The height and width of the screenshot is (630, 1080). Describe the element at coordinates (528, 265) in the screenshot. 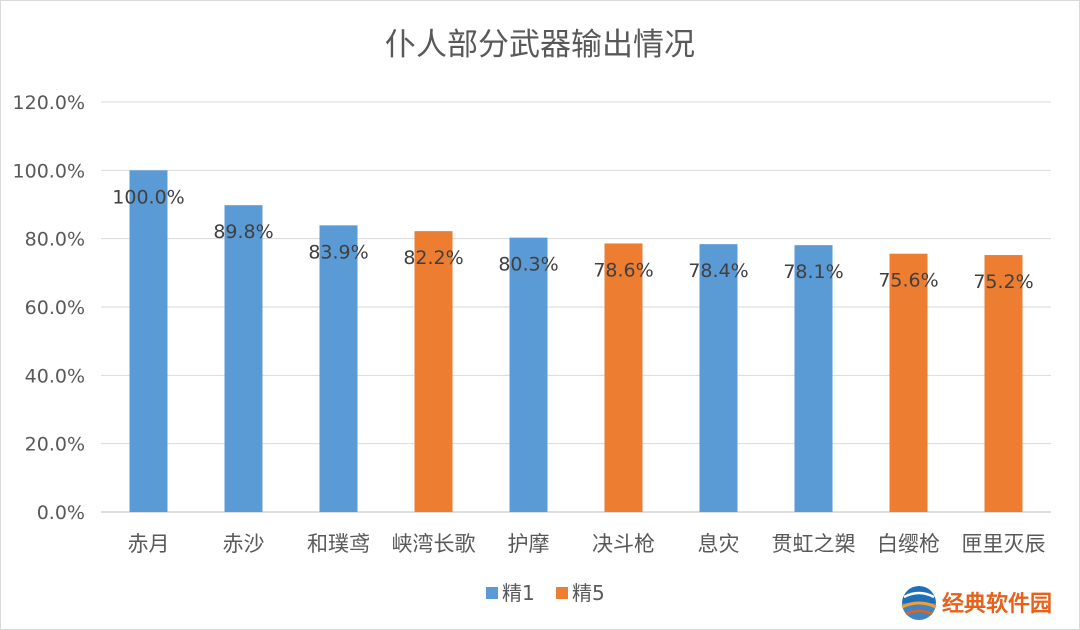

I see `data-label: 80.3%` at that location.